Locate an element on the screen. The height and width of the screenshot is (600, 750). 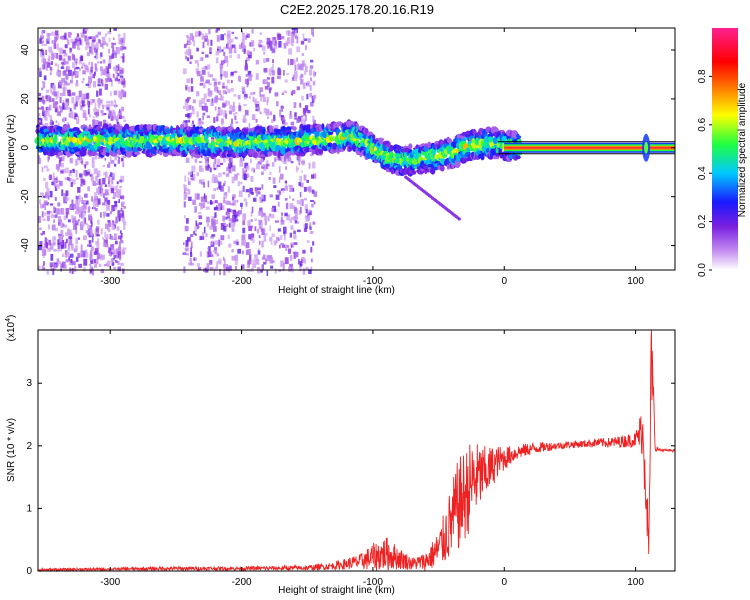
snr-multiplier-label: (x104) is located at coordinates (11, 328).